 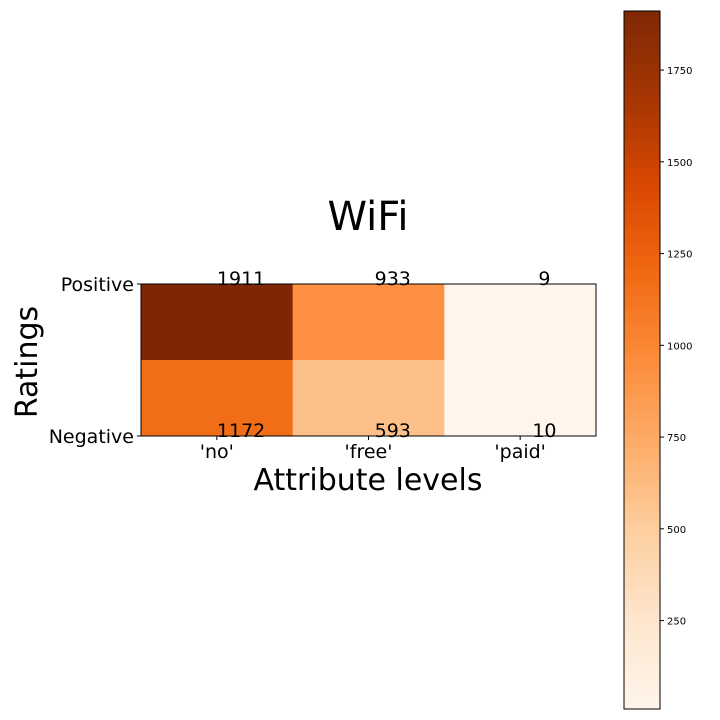 I want to click on colorbar-tick-label: 1000, so click(x=679, y=346).